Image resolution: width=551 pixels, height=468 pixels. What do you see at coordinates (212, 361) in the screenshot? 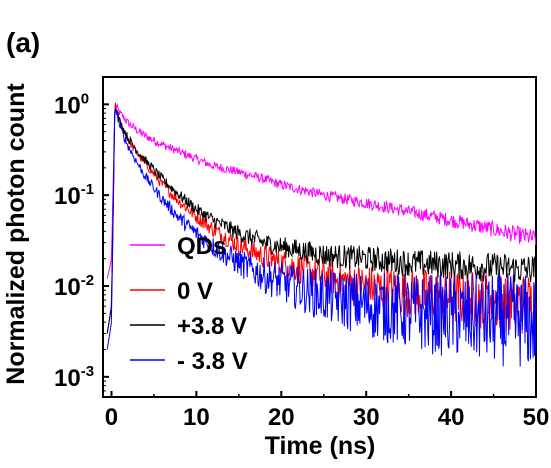
I see `legend-label: - 3.8 V` at bounding box center [212, 361].